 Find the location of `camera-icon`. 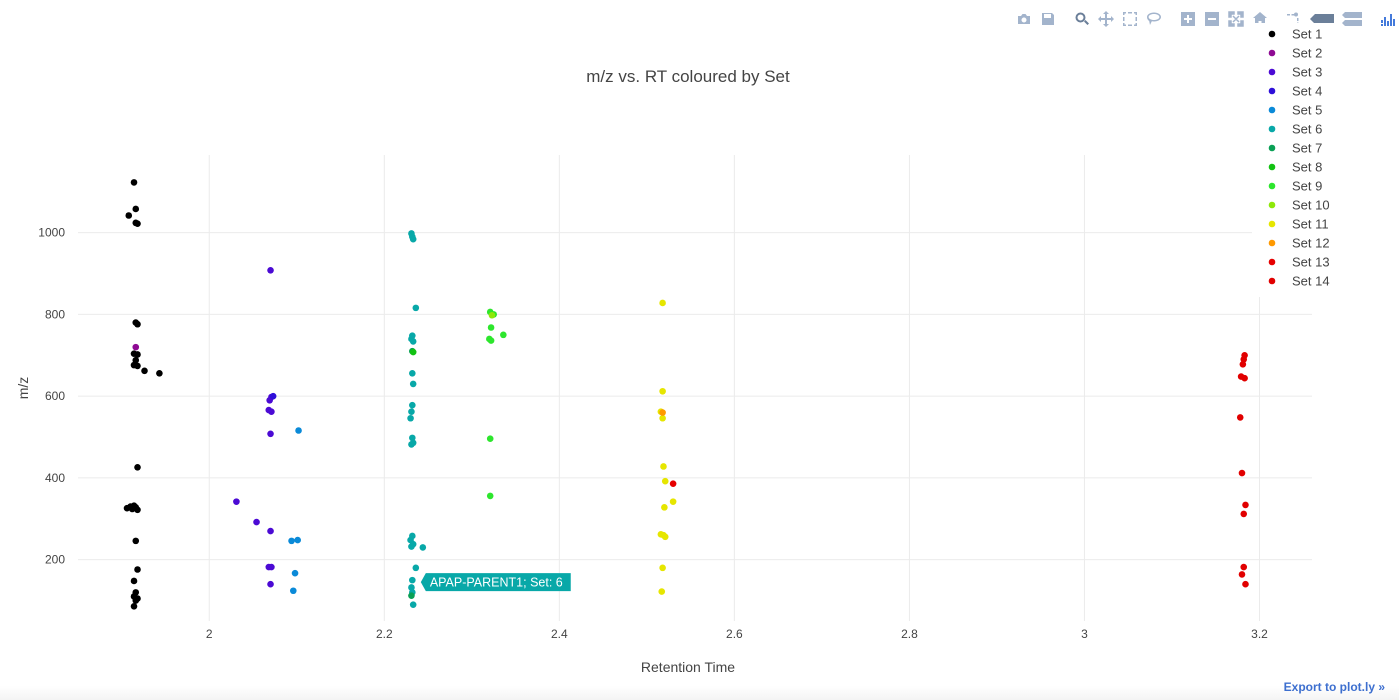

camera-icon is located at coordinates (1024, 19).